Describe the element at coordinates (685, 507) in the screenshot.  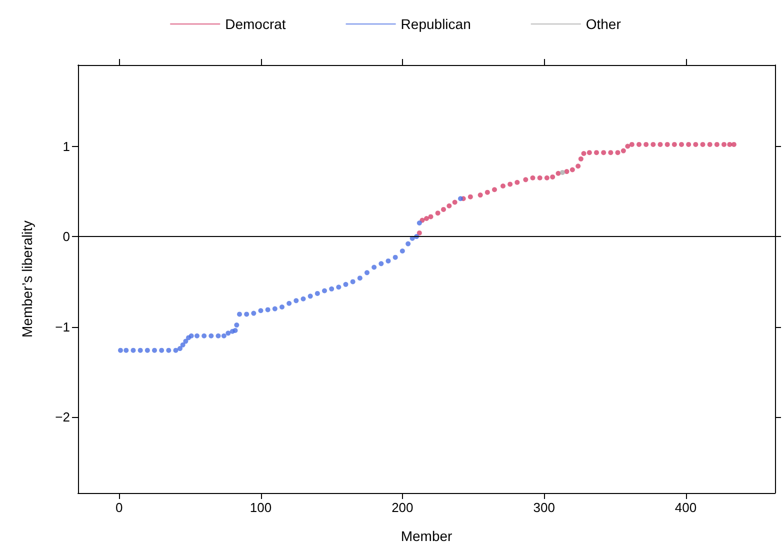
I see `x-tick-label: 400` at that location.